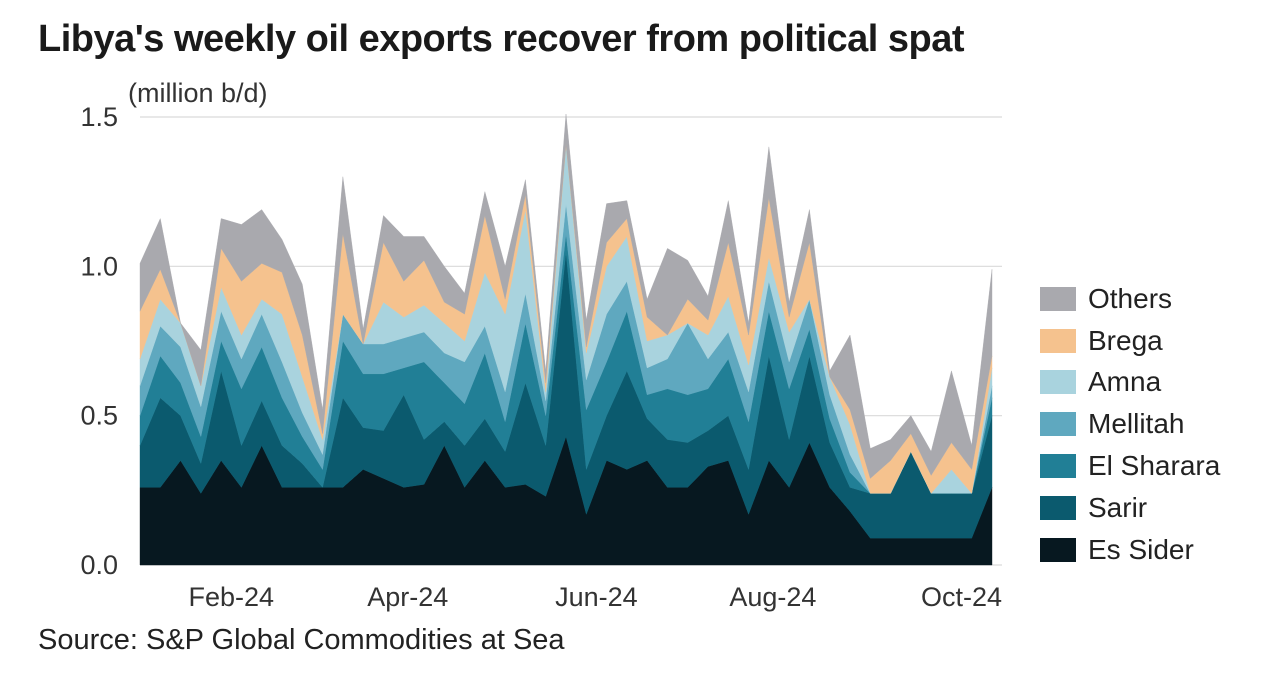  I want to click on legend-item: Sarir, so click(1130, 508).